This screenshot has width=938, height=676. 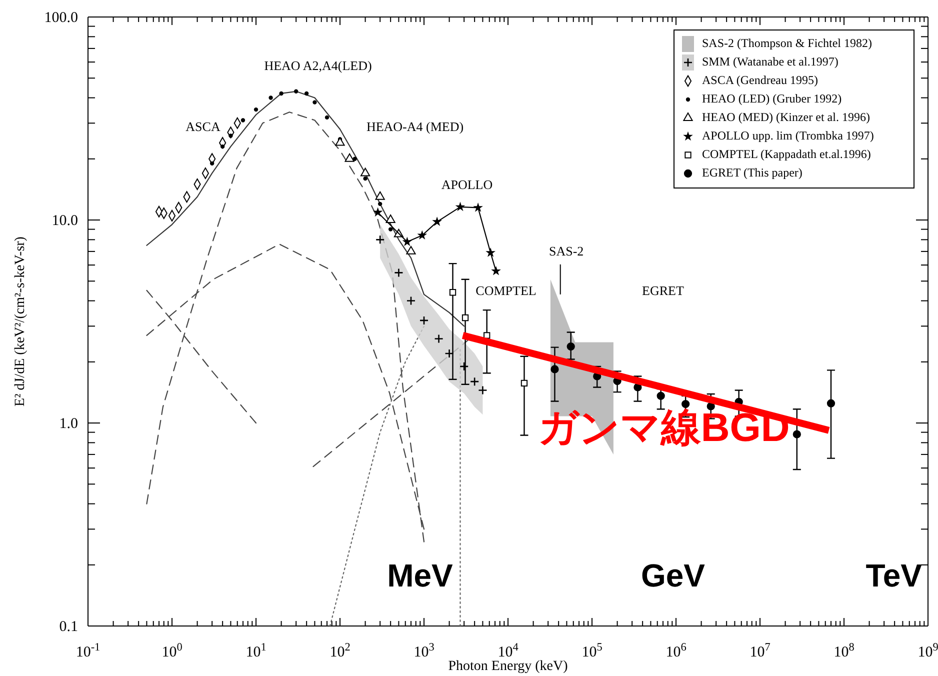 What do you see at coordinates (844, 651) in the screenshot?
I see `x-tick-label: 10$^{8}$` at bounding box center [844, 651].